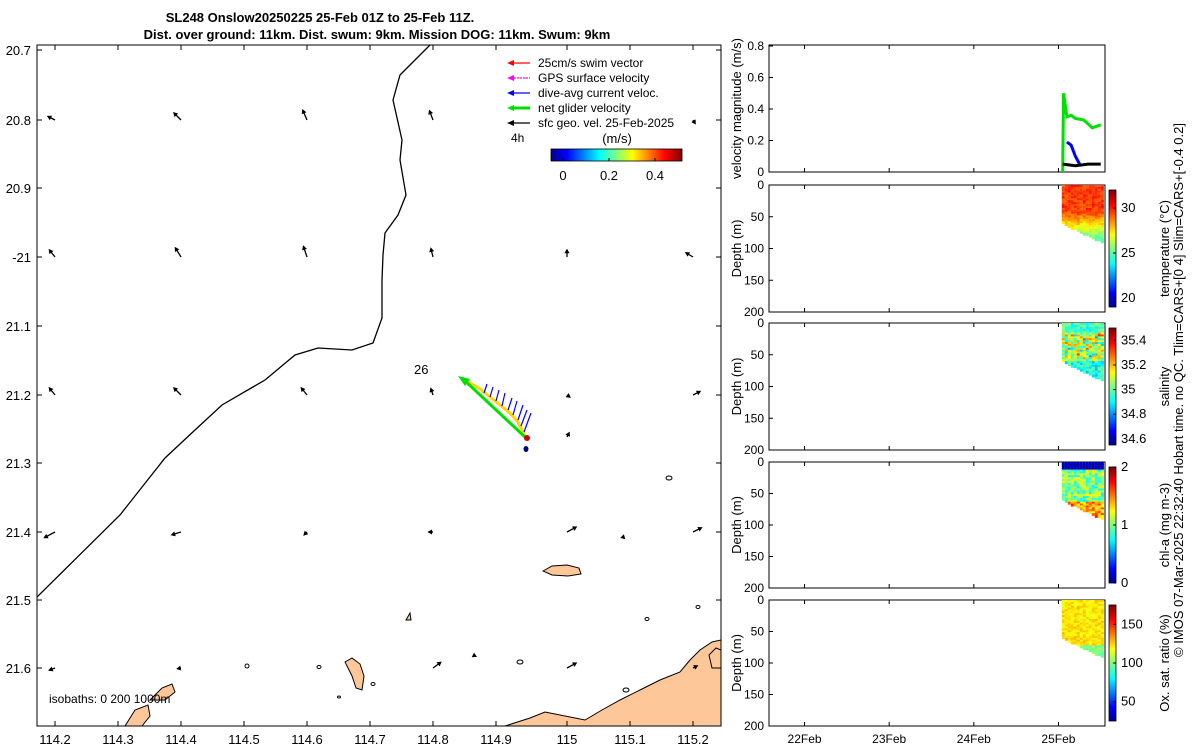 The width and height of the screenshot is (1200, 750). I want to click on y-tick-label: 0, so click(760, 172).